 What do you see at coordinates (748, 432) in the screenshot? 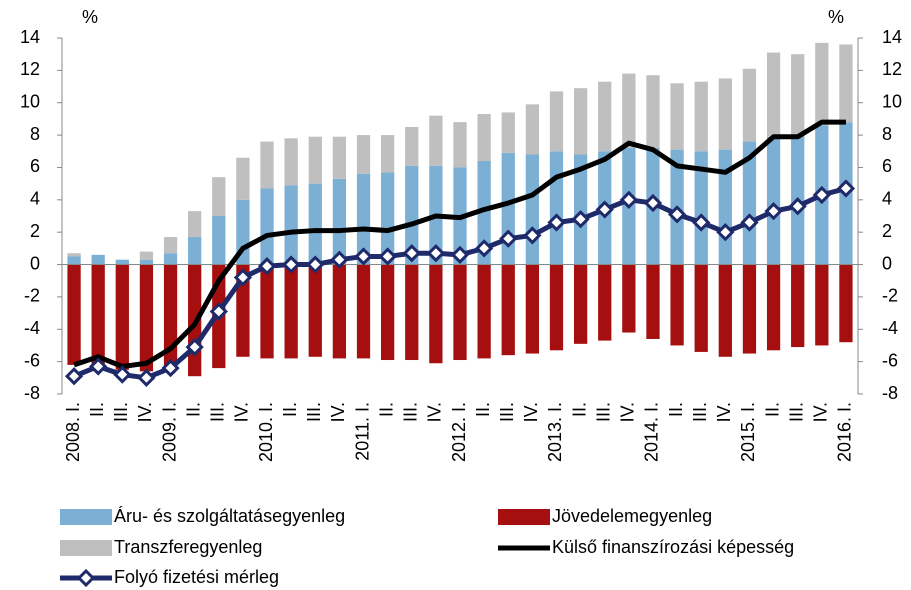
I see `x-tick-label: 2015. I.` at bounding box center [748, 432].